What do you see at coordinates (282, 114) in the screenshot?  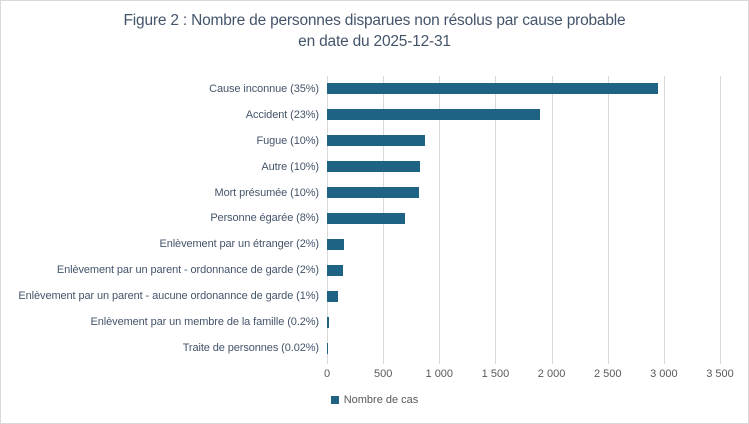 I see `category-label: Accident (23%)` at bounding box center [282, 114].